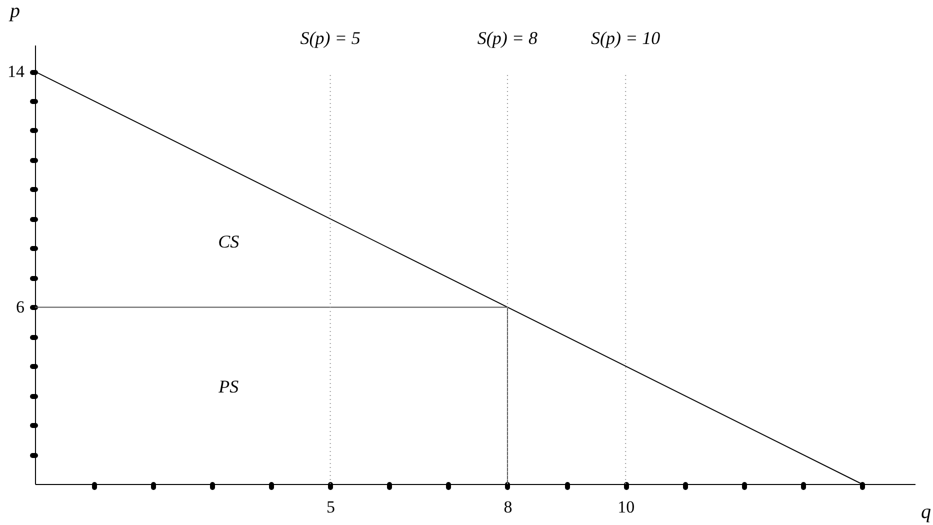 The width and height of the screenshot is (933, 525). Describe the element at coordinates (20, 307) in the screenshot. I see `y-tick-label: 6` at that location.